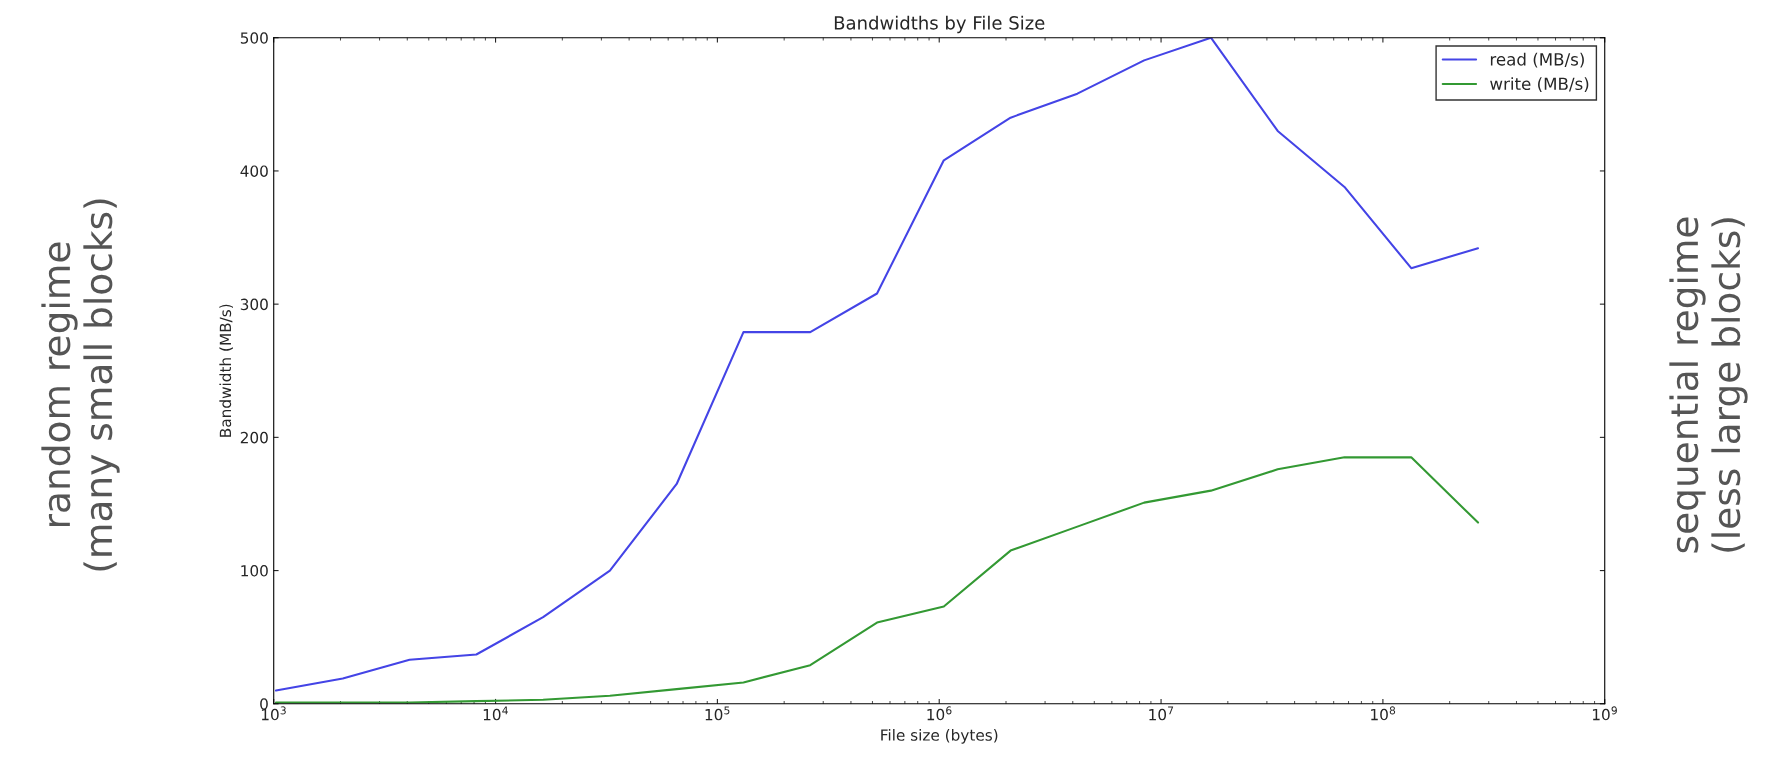 Image resolution: width=1789 pixels, height=770 pixels. I want to click on legend-label: read (MB/s), so click(1537, 60).